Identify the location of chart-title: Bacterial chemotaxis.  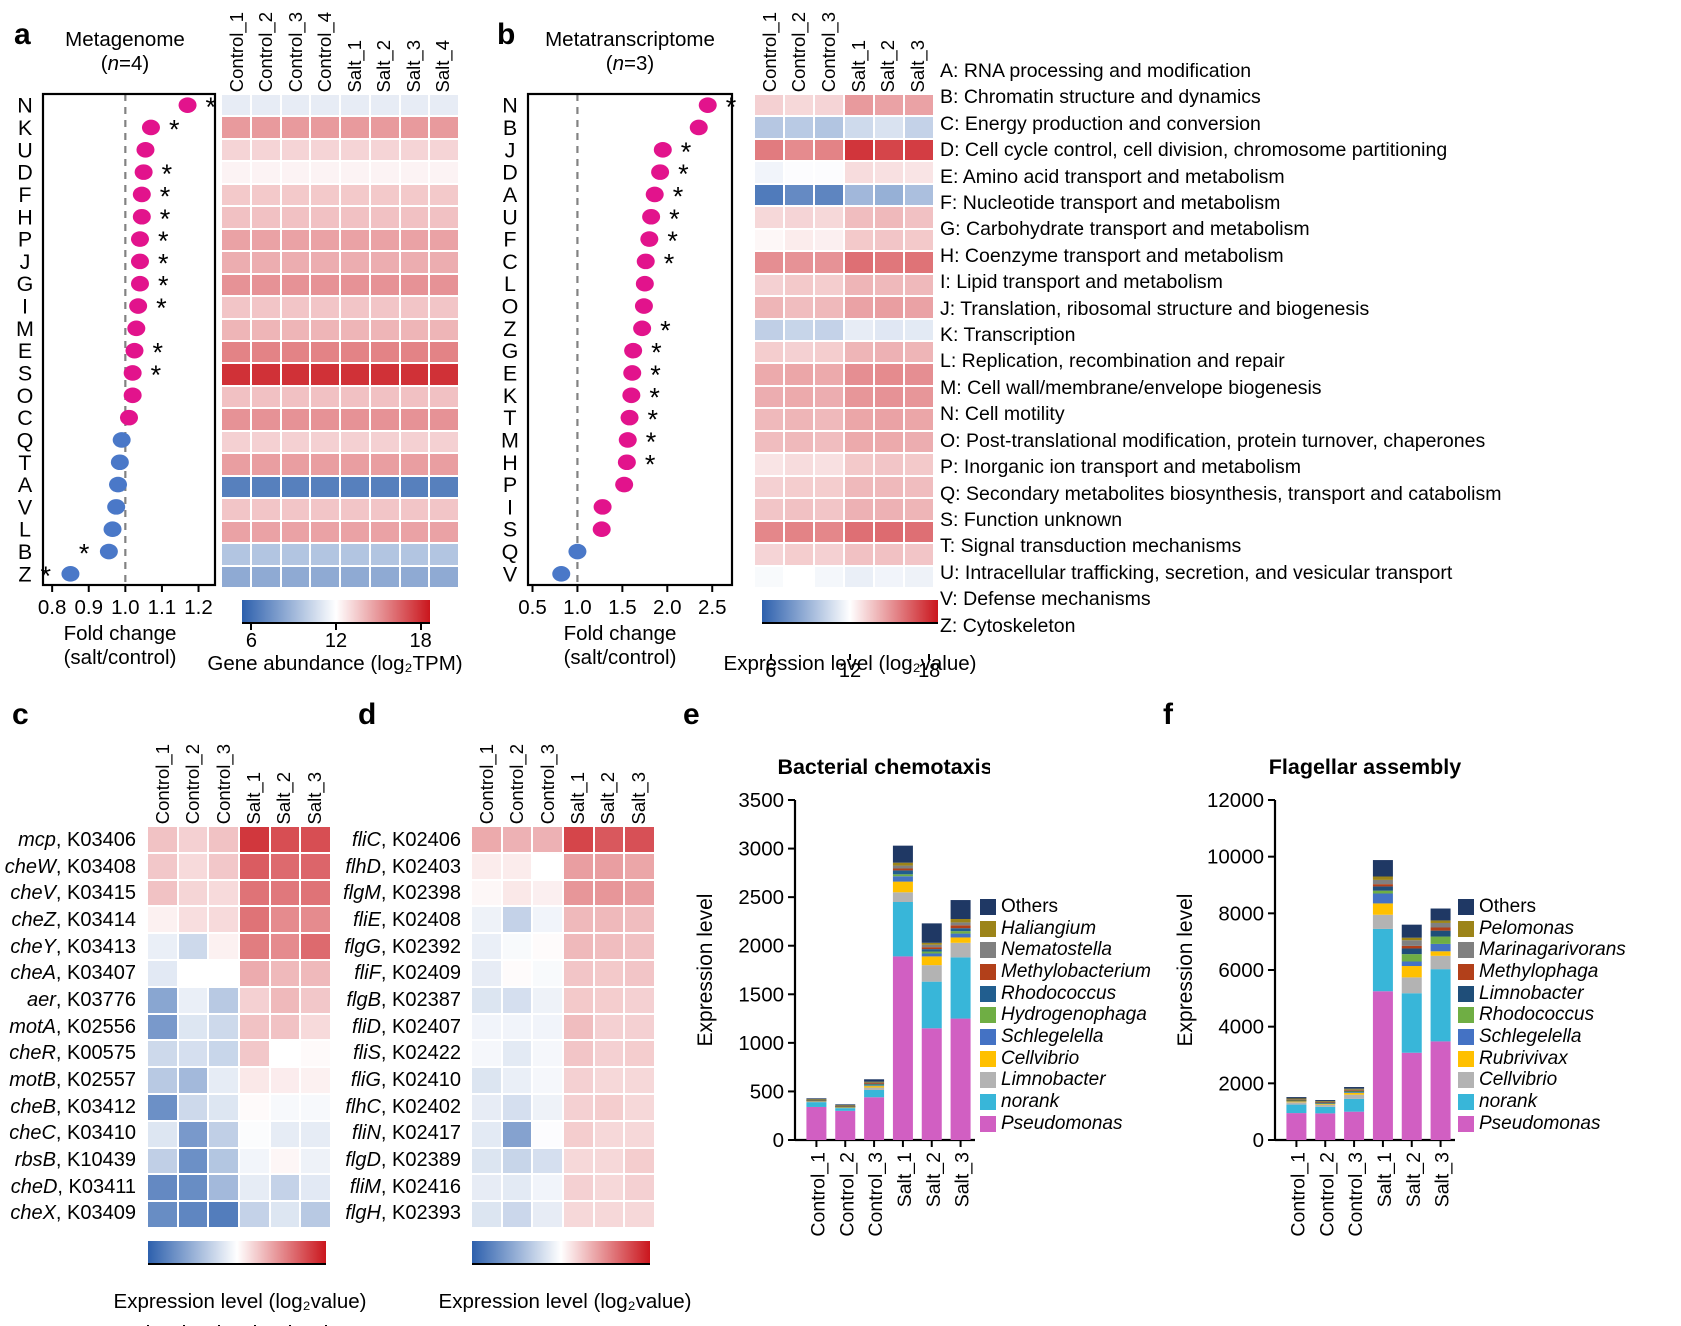
(883, 767).